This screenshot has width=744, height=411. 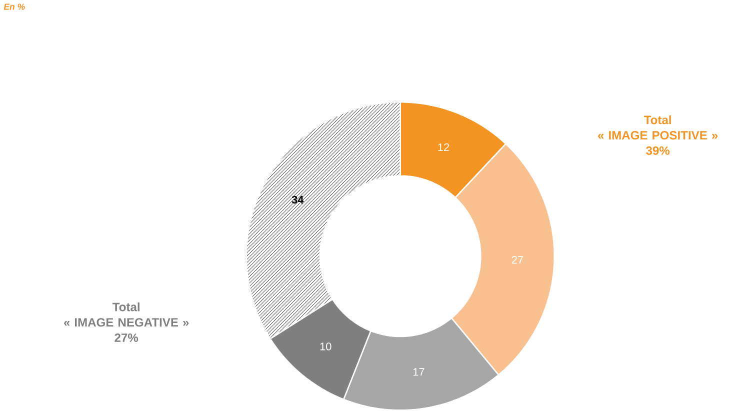 I want to click on text: En %, so click(x=14, y=7).